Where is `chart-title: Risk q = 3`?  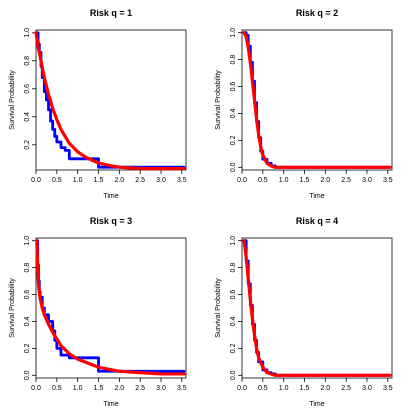
chart-title: Risk q = 3 is located at coordinates (111, 221).